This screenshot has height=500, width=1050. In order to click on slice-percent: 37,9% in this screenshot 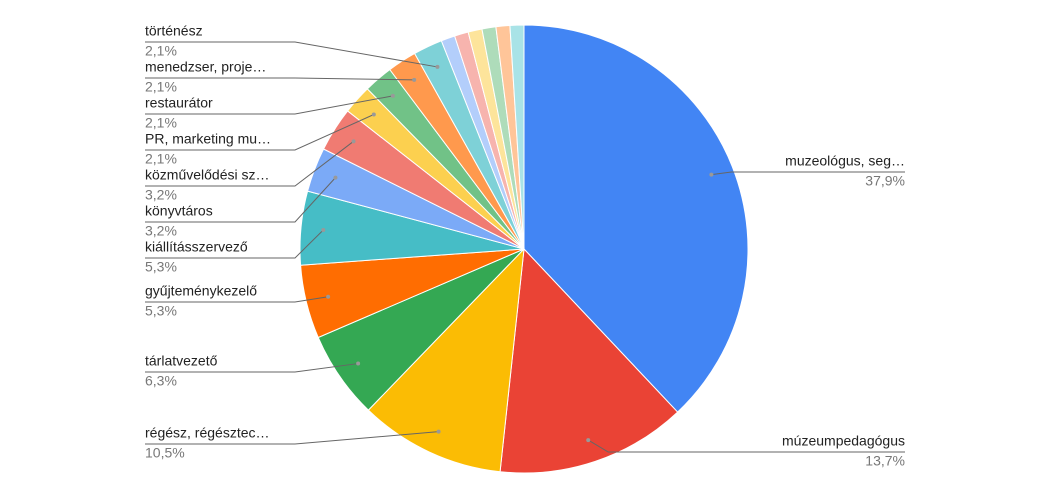, I will do `click(885, 181)`.